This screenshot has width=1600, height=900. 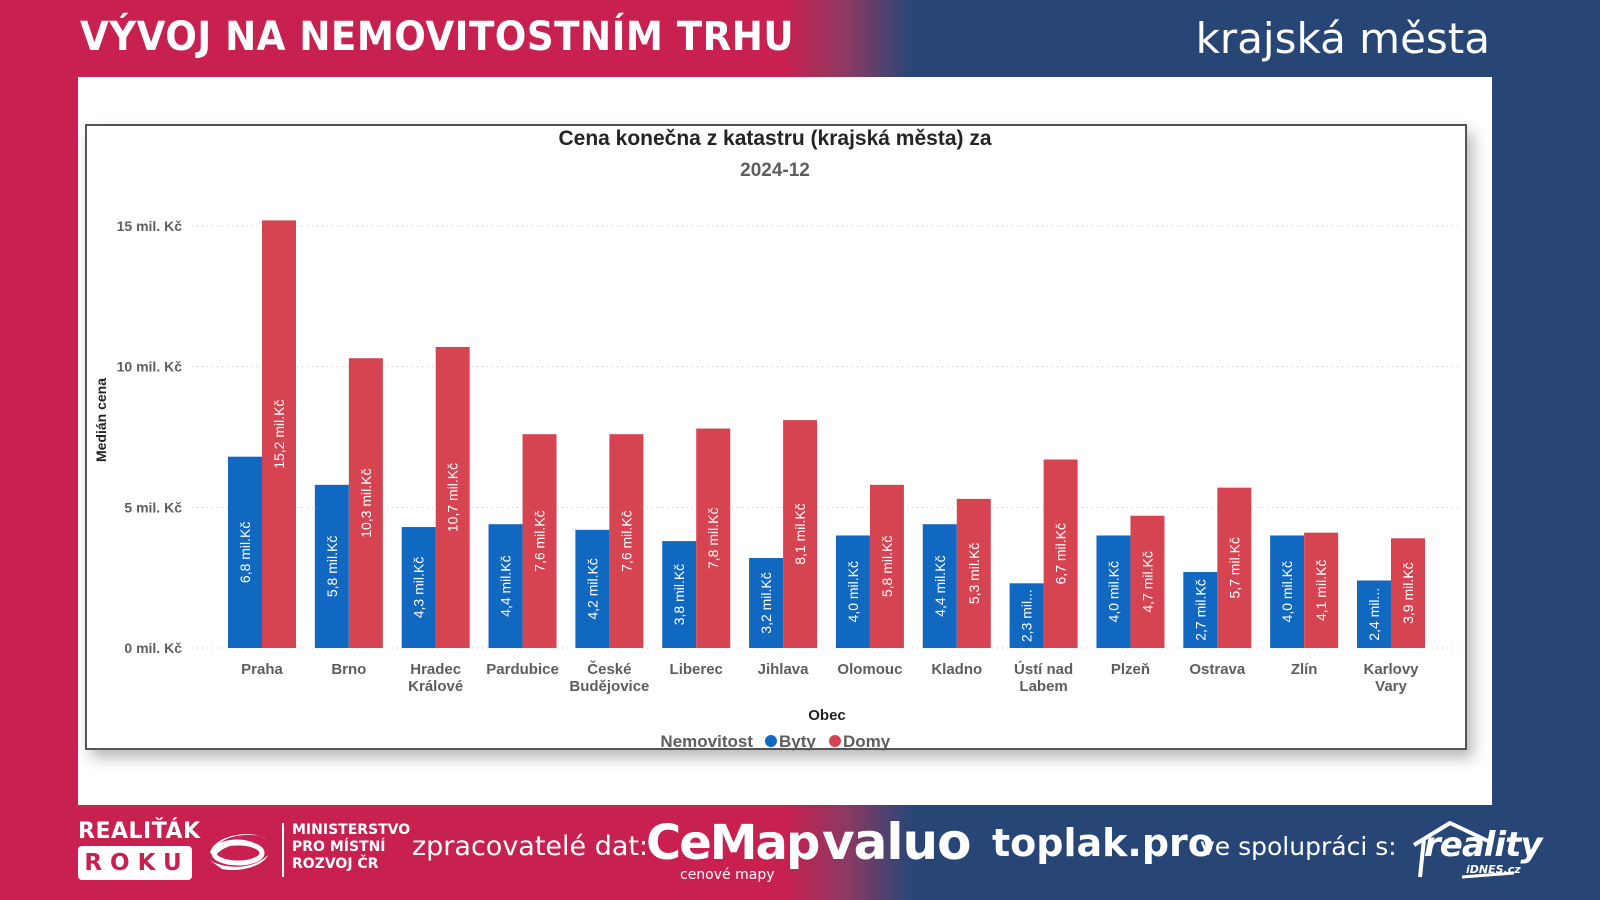 I want to click on data-label: 3,9 mil.Kč, so click(x=1408, y=592).